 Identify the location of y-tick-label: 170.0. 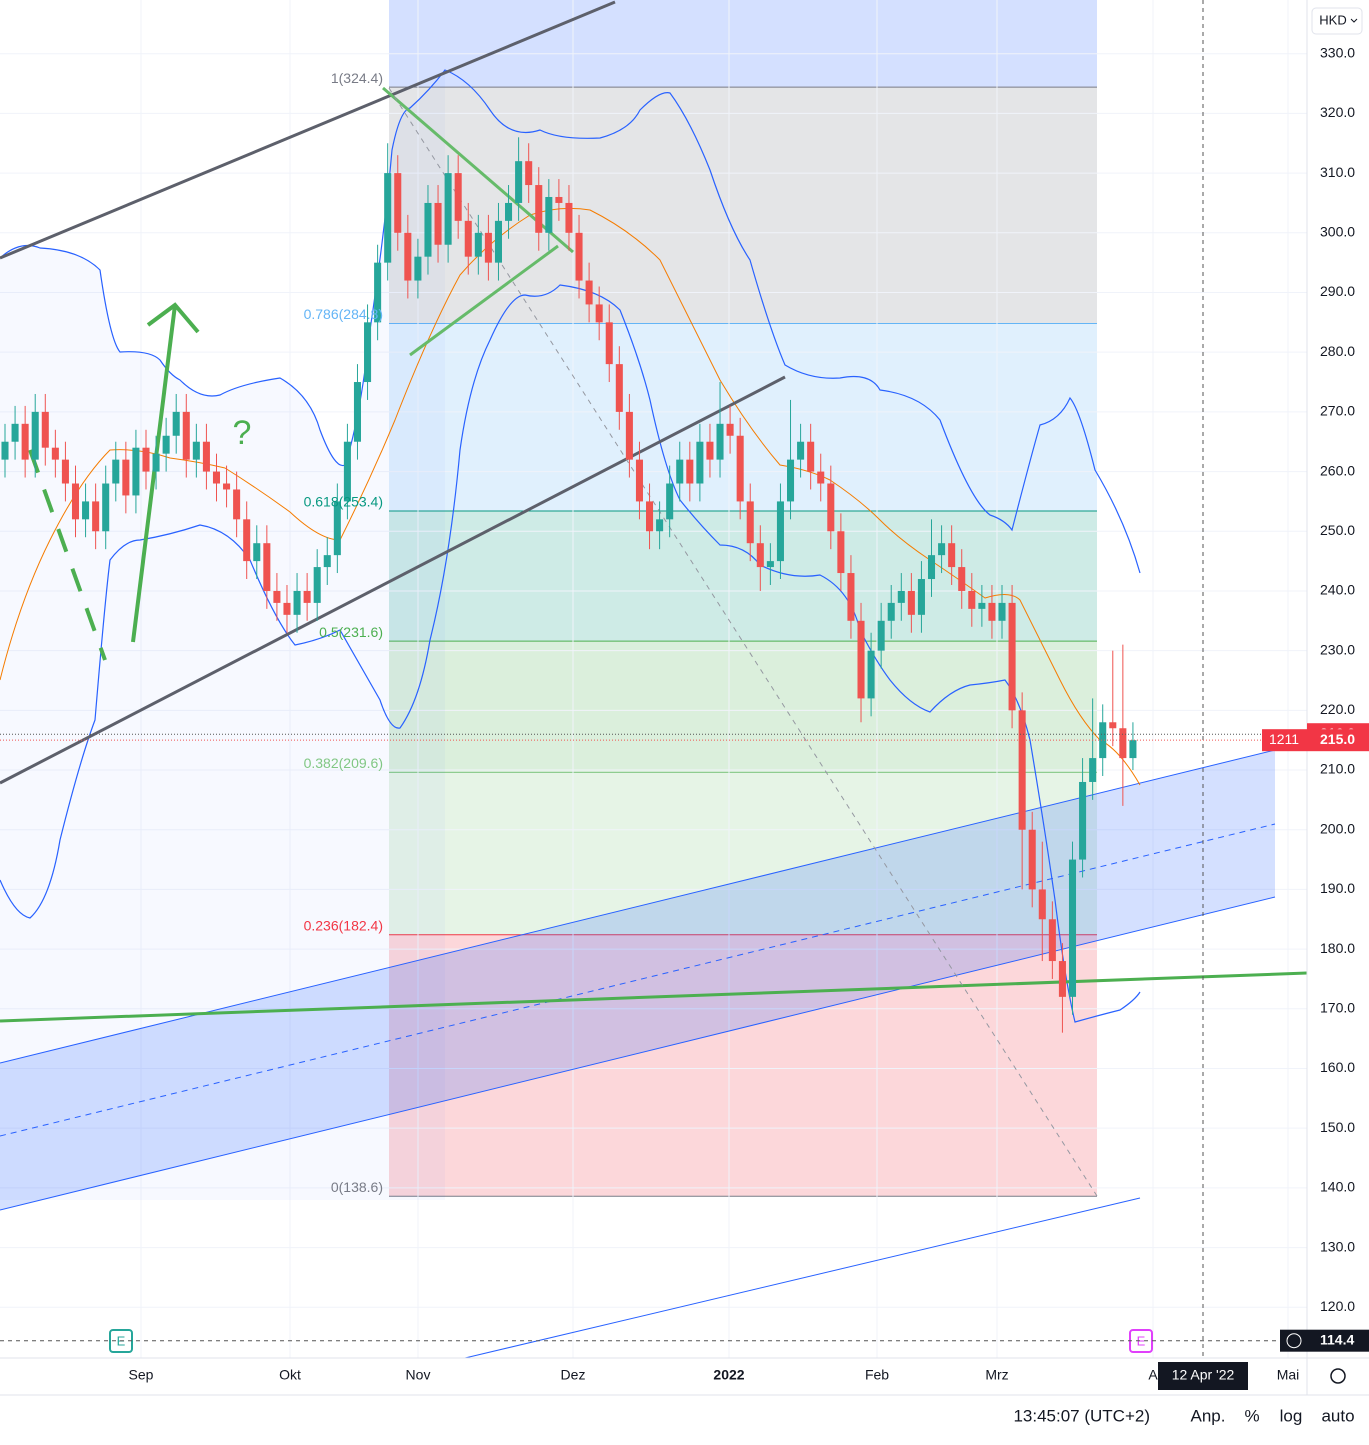
(1337, 1008).